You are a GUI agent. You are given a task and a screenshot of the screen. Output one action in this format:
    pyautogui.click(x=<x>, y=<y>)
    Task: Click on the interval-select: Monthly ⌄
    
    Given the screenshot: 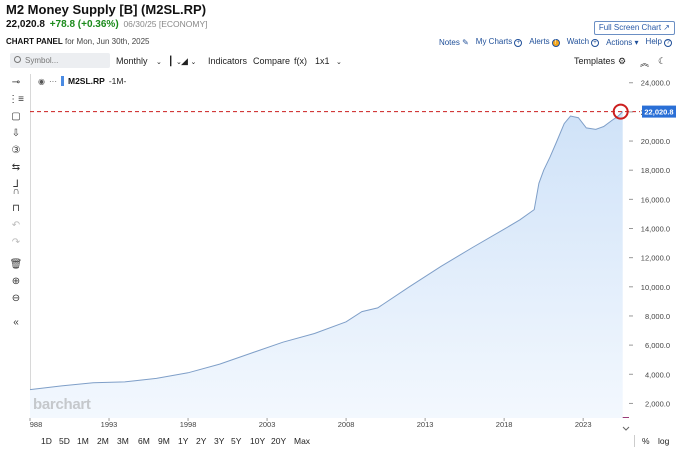 What is the action you would take?
    pyautogui.click(x=139, y=61)
    